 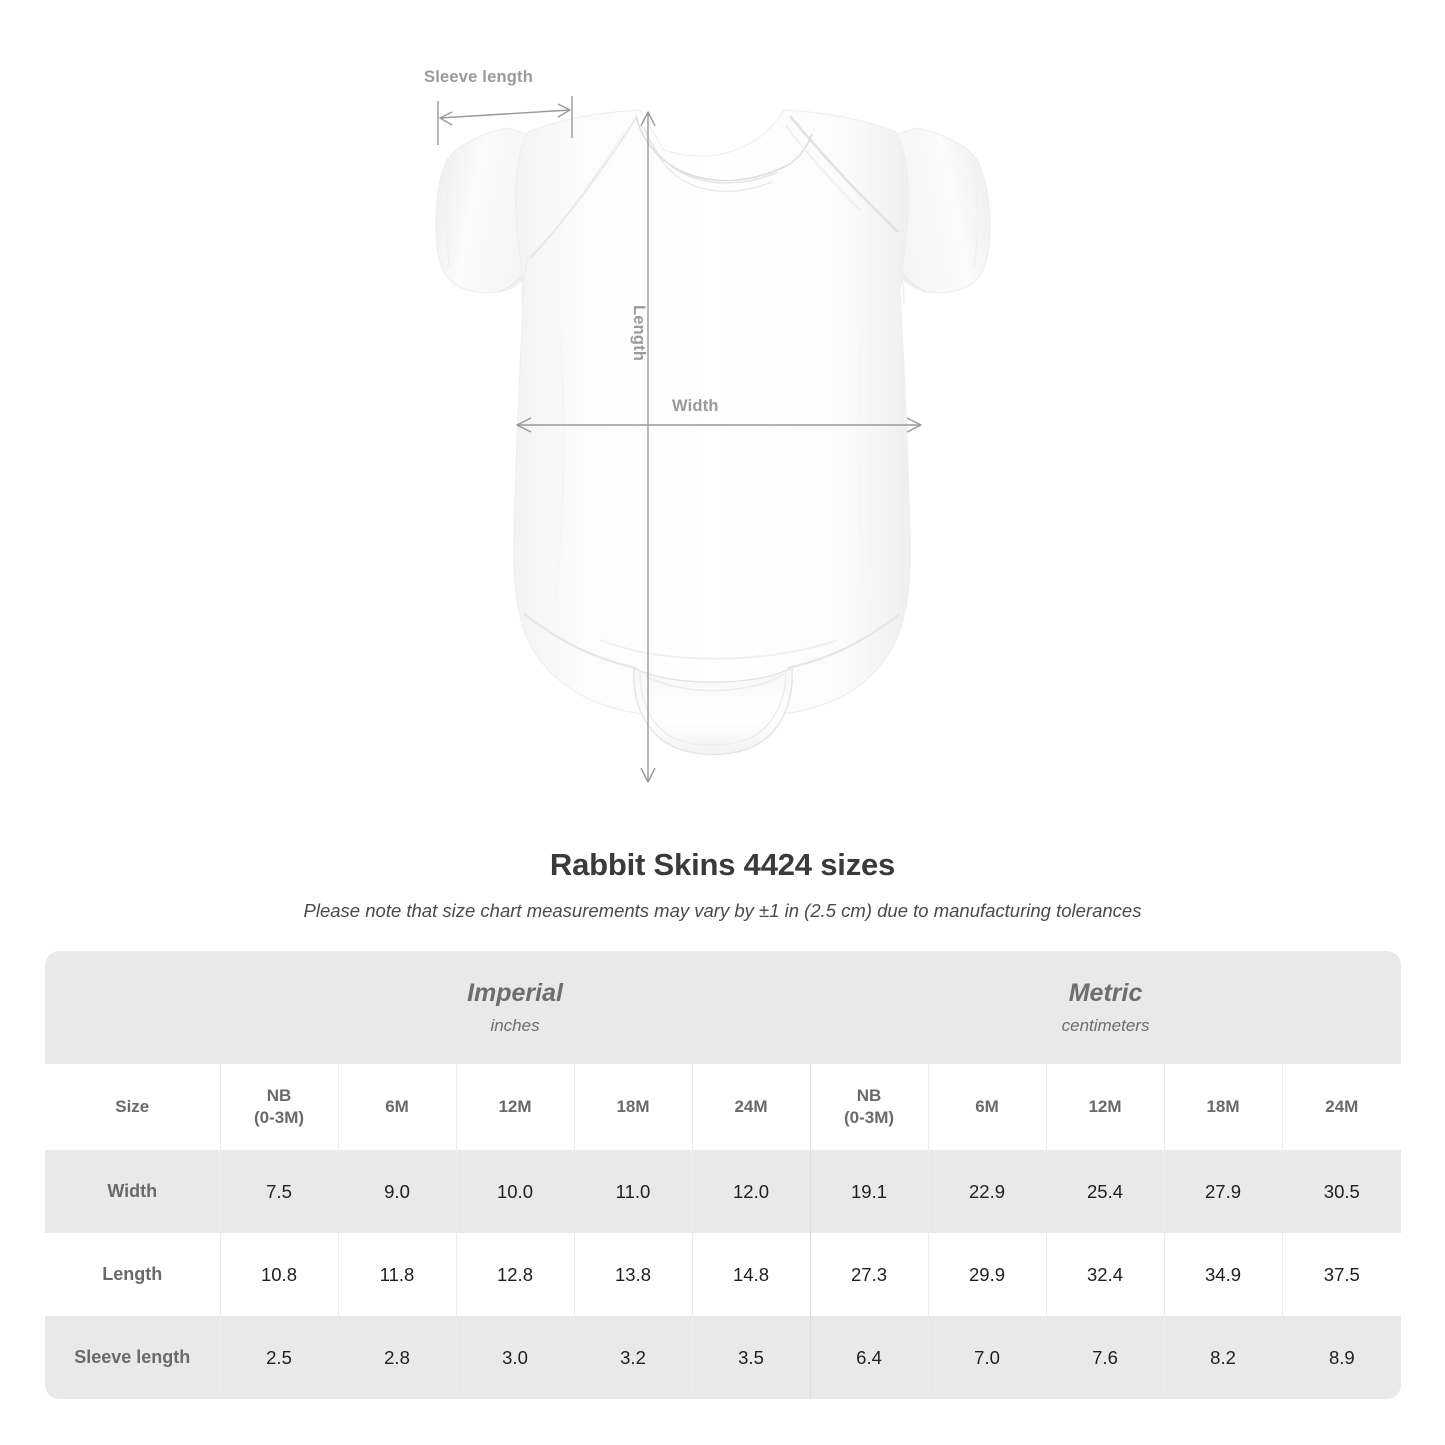 I want to click on cell-sleeve-imperial-18m: 3.2, so click(x=632, y=1357).